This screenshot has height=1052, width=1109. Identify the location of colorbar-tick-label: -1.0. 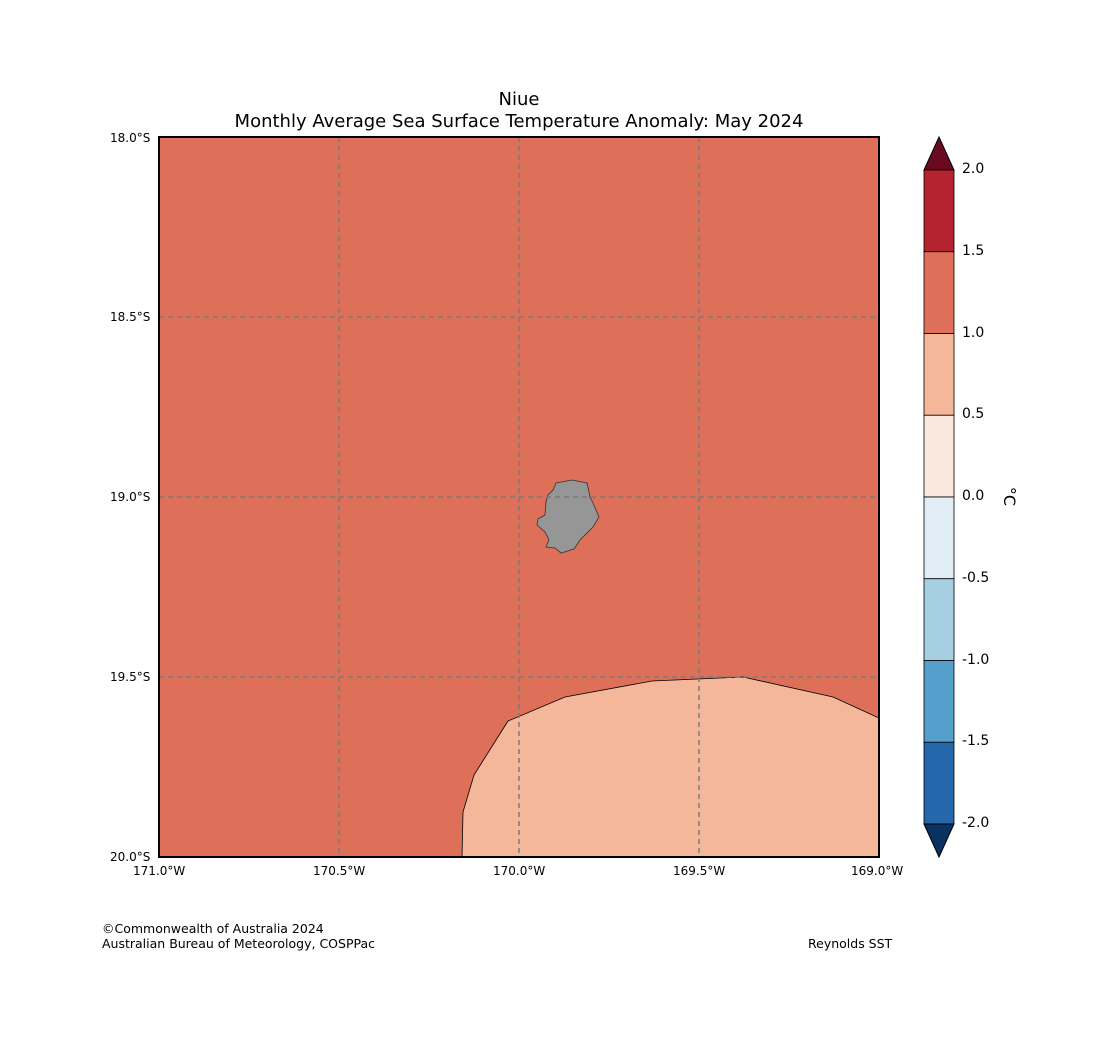
(976, 659).